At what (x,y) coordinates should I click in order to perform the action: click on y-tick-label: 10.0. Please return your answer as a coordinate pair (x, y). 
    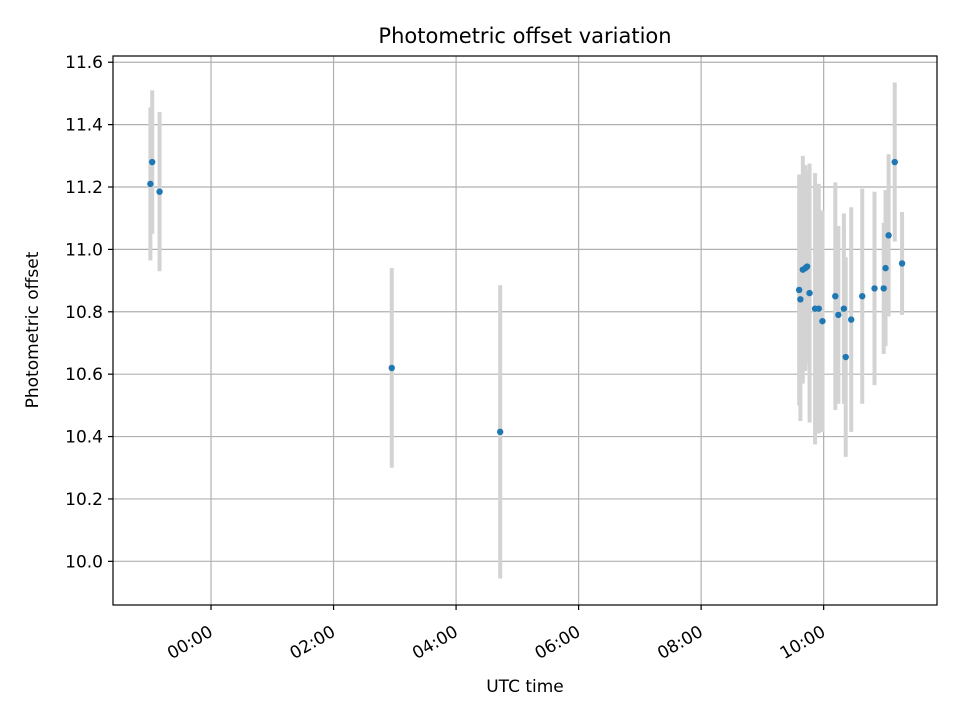
    Looking at the image, I should click on (84, 562).